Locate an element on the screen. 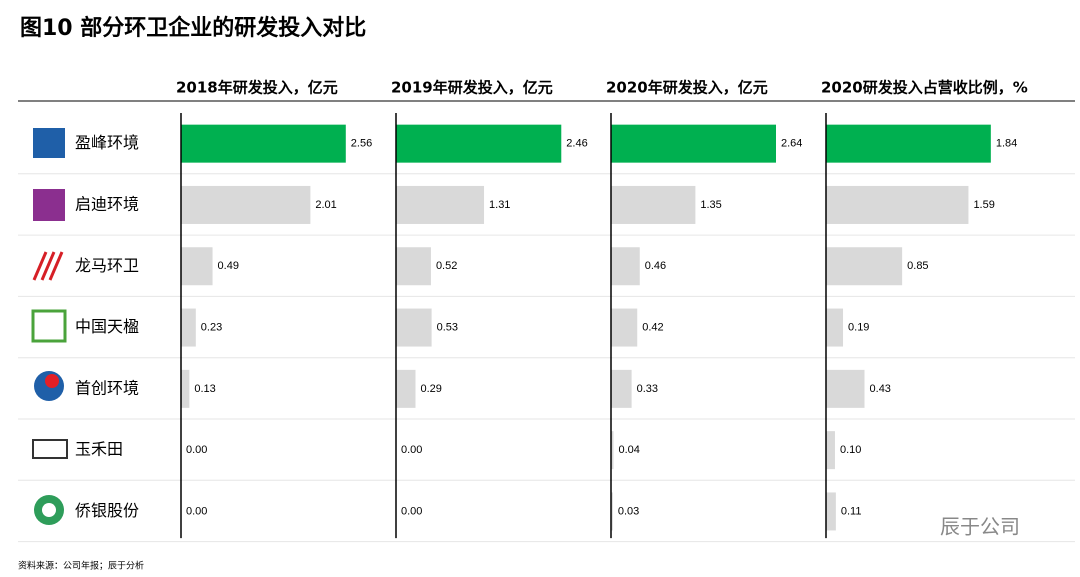 The width and height of the screenshot is (1080, 577). value-label: 0.46 is located at coordinates (655, 266).